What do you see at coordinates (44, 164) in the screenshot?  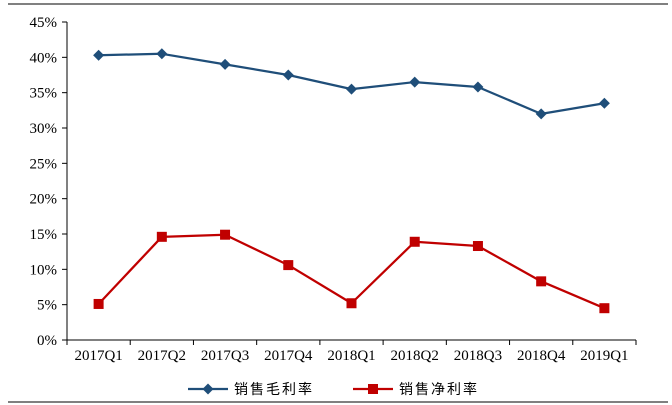 I see `y-tick-label: 25%` at bounding box center [44, 164].